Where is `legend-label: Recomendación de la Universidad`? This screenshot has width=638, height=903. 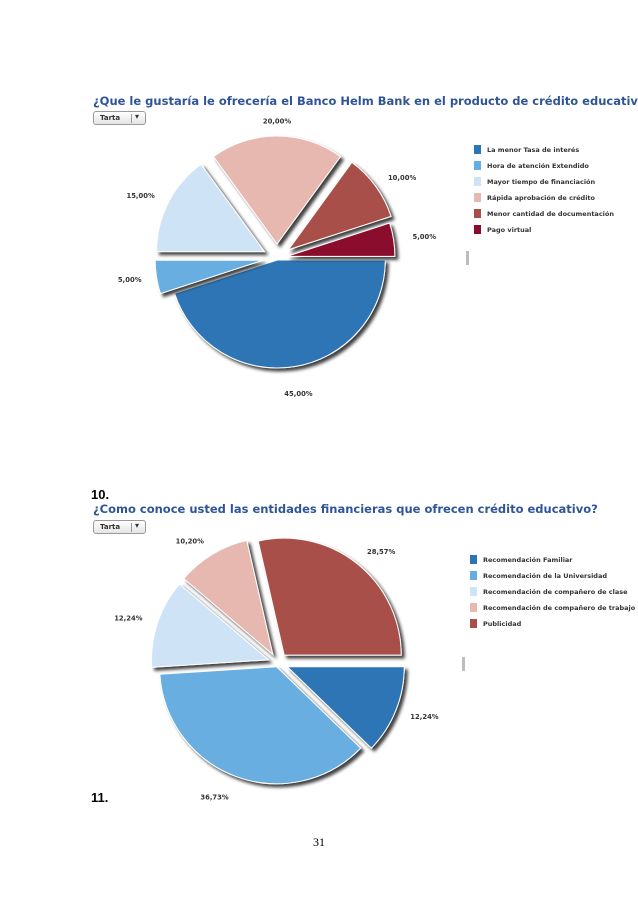
legend-label: Recomendación de la Universidad is located at coordinates (545, 576).